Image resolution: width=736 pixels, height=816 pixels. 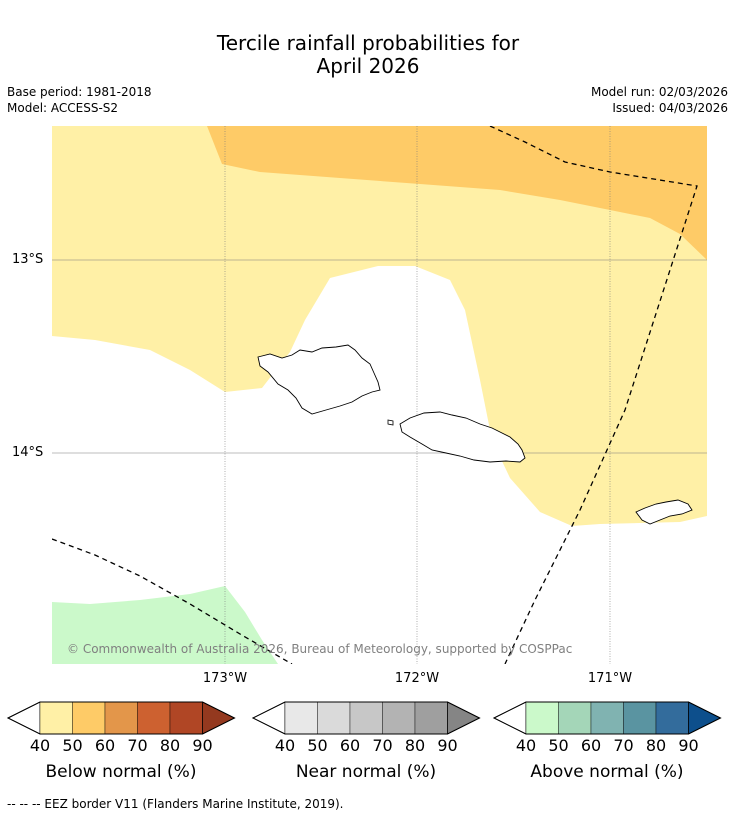 I want to click on manono-islet, so click(x=390, y=422).